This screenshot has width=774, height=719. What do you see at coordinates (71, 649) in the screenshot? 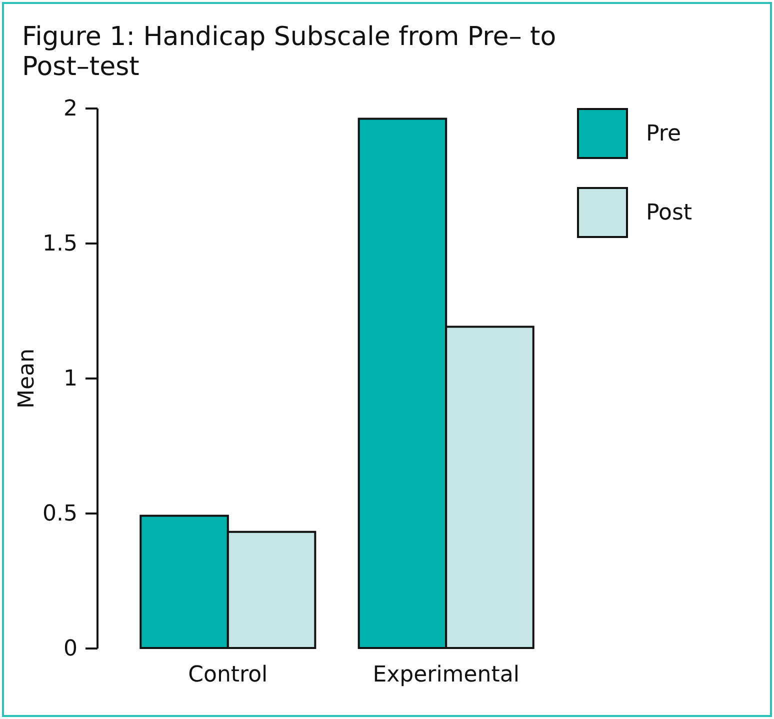
I see `y-tick-label: 0` at bounding box center [71, 649].